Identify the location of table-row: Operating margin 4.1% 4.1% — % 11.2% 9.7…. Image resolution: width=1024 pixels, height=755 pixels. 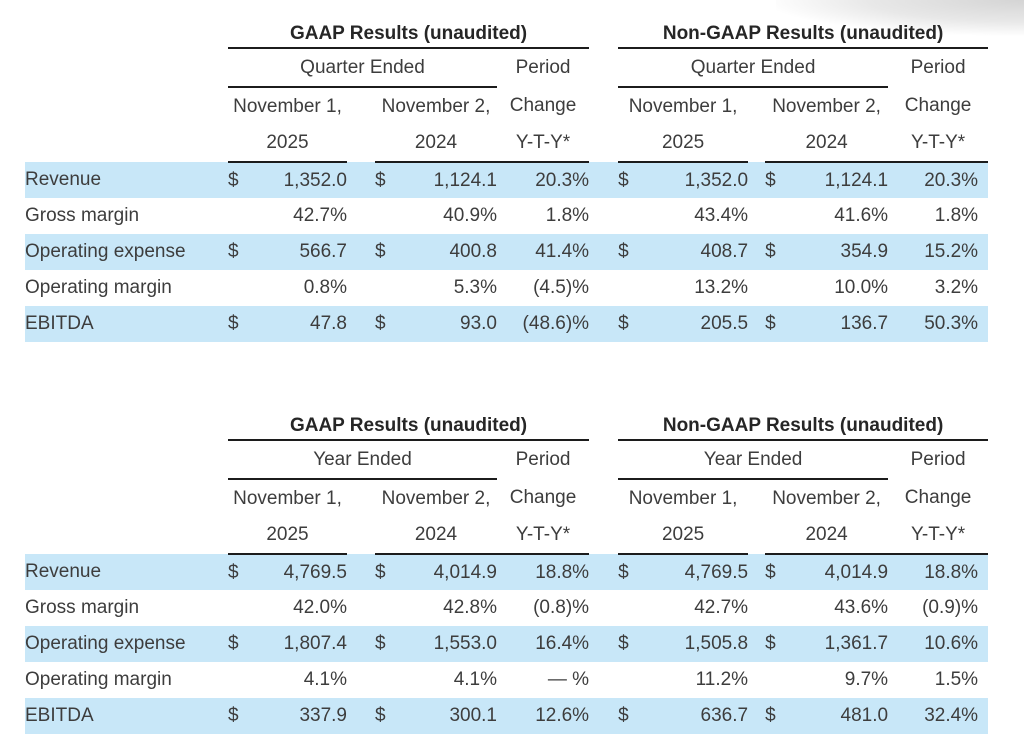
(506, 680).